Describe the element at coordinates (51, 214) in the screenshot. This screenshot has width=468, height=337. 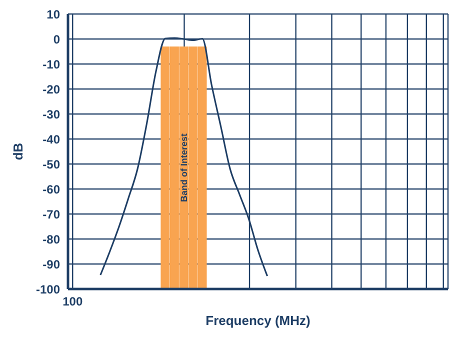
I see `y-tick-label: -70` at that location.